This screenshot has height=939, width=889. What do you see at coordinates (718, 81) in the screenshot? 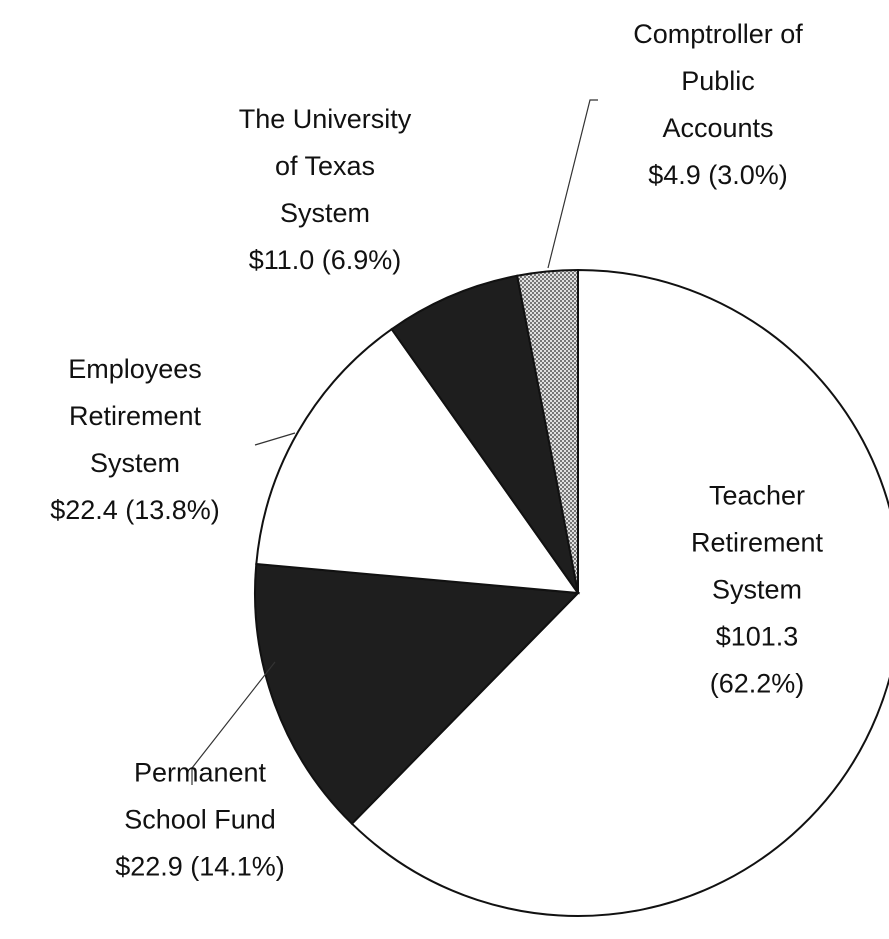
I see `category-label: Comptroller of Public Accounts` at bounding box center [718, 81].